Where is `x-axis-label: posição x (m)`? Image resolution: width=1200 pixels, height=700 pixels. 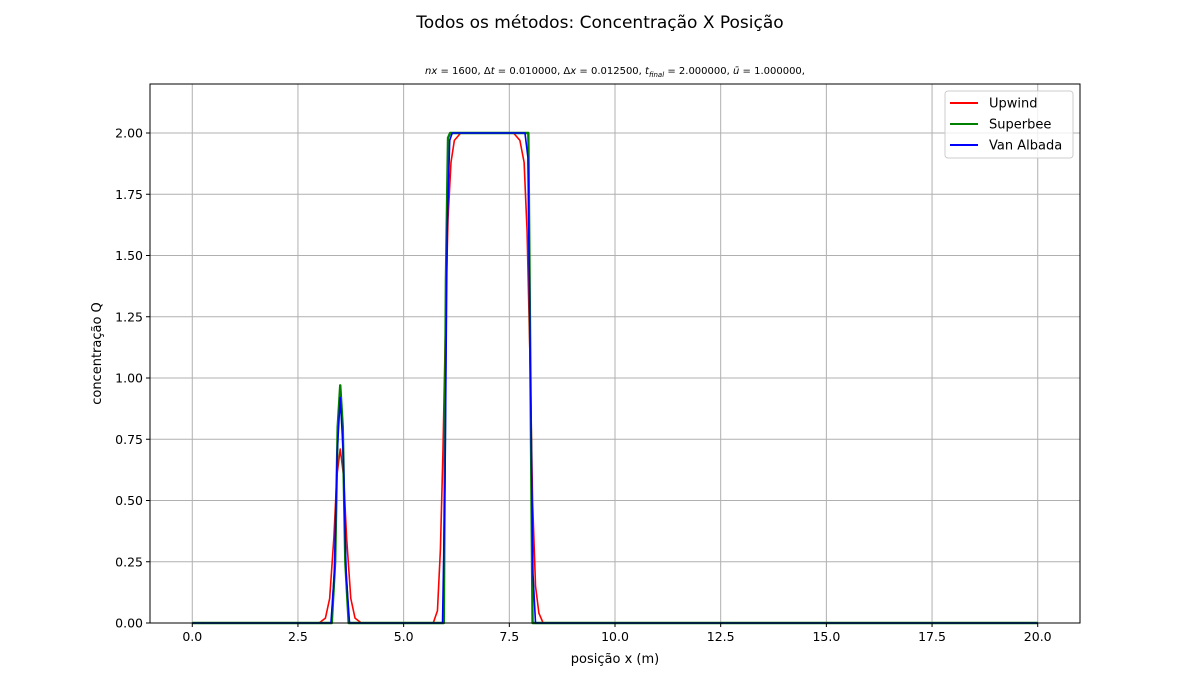 x-axis-label: posição x (m) is located at coordinates (615, 659).